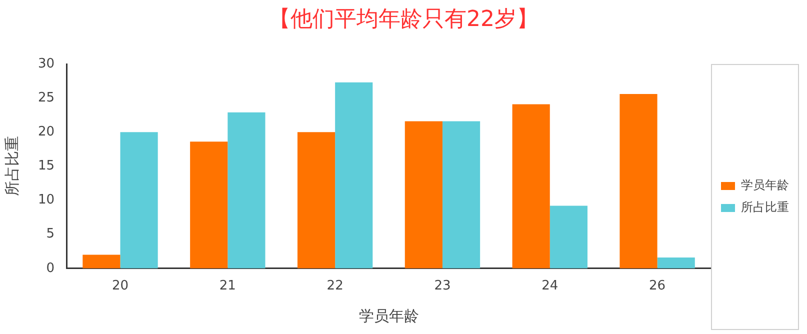  I want to click on y-tick-label: 10, so click(46, 200).